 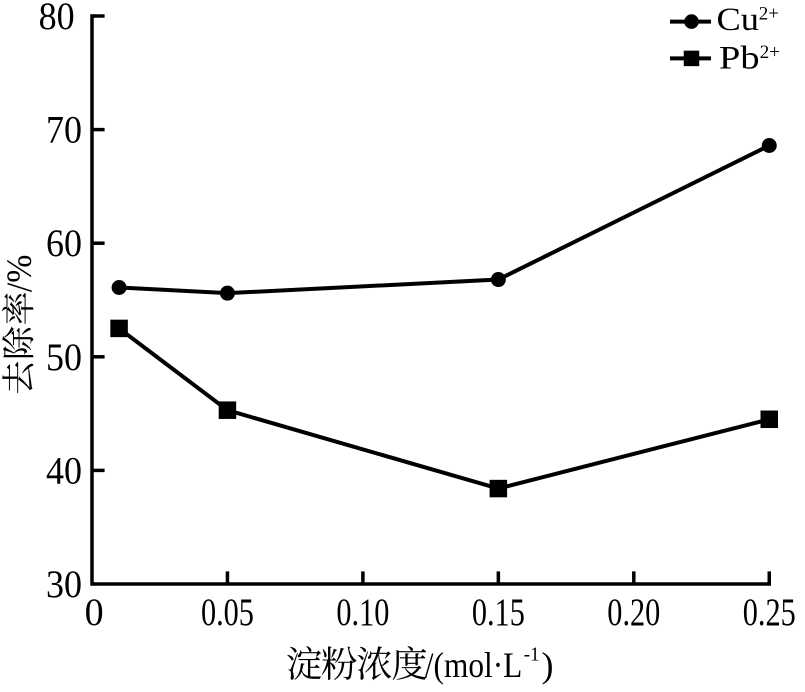 What do you see at coordinates (339, 663) in the screenshot?
I see `cjk-char-粉` at bounding box center [339, 663].